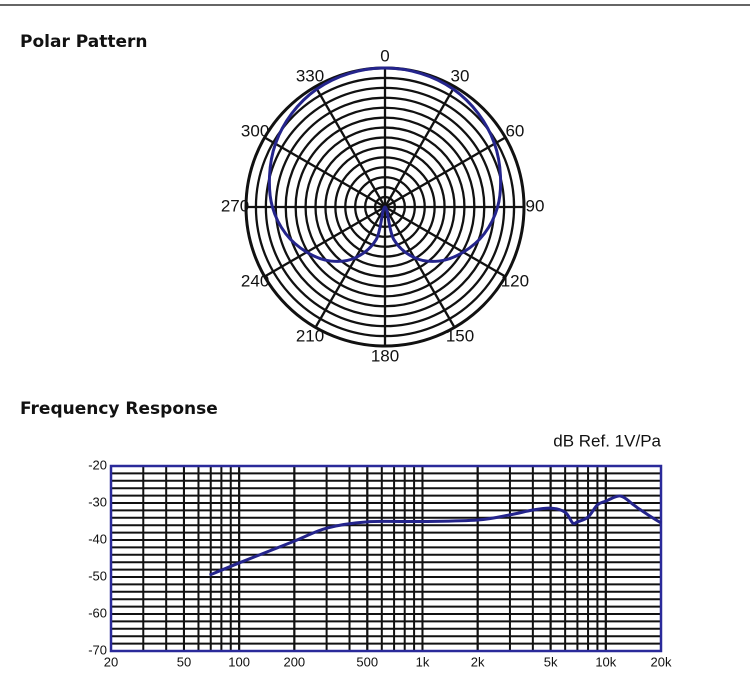 Image resolution: width=750 pixels, height=677 pixels. Describe the element at coordinates (119, 409) in the screenshot. I see `frequency-title: Frequency Response` at that location.